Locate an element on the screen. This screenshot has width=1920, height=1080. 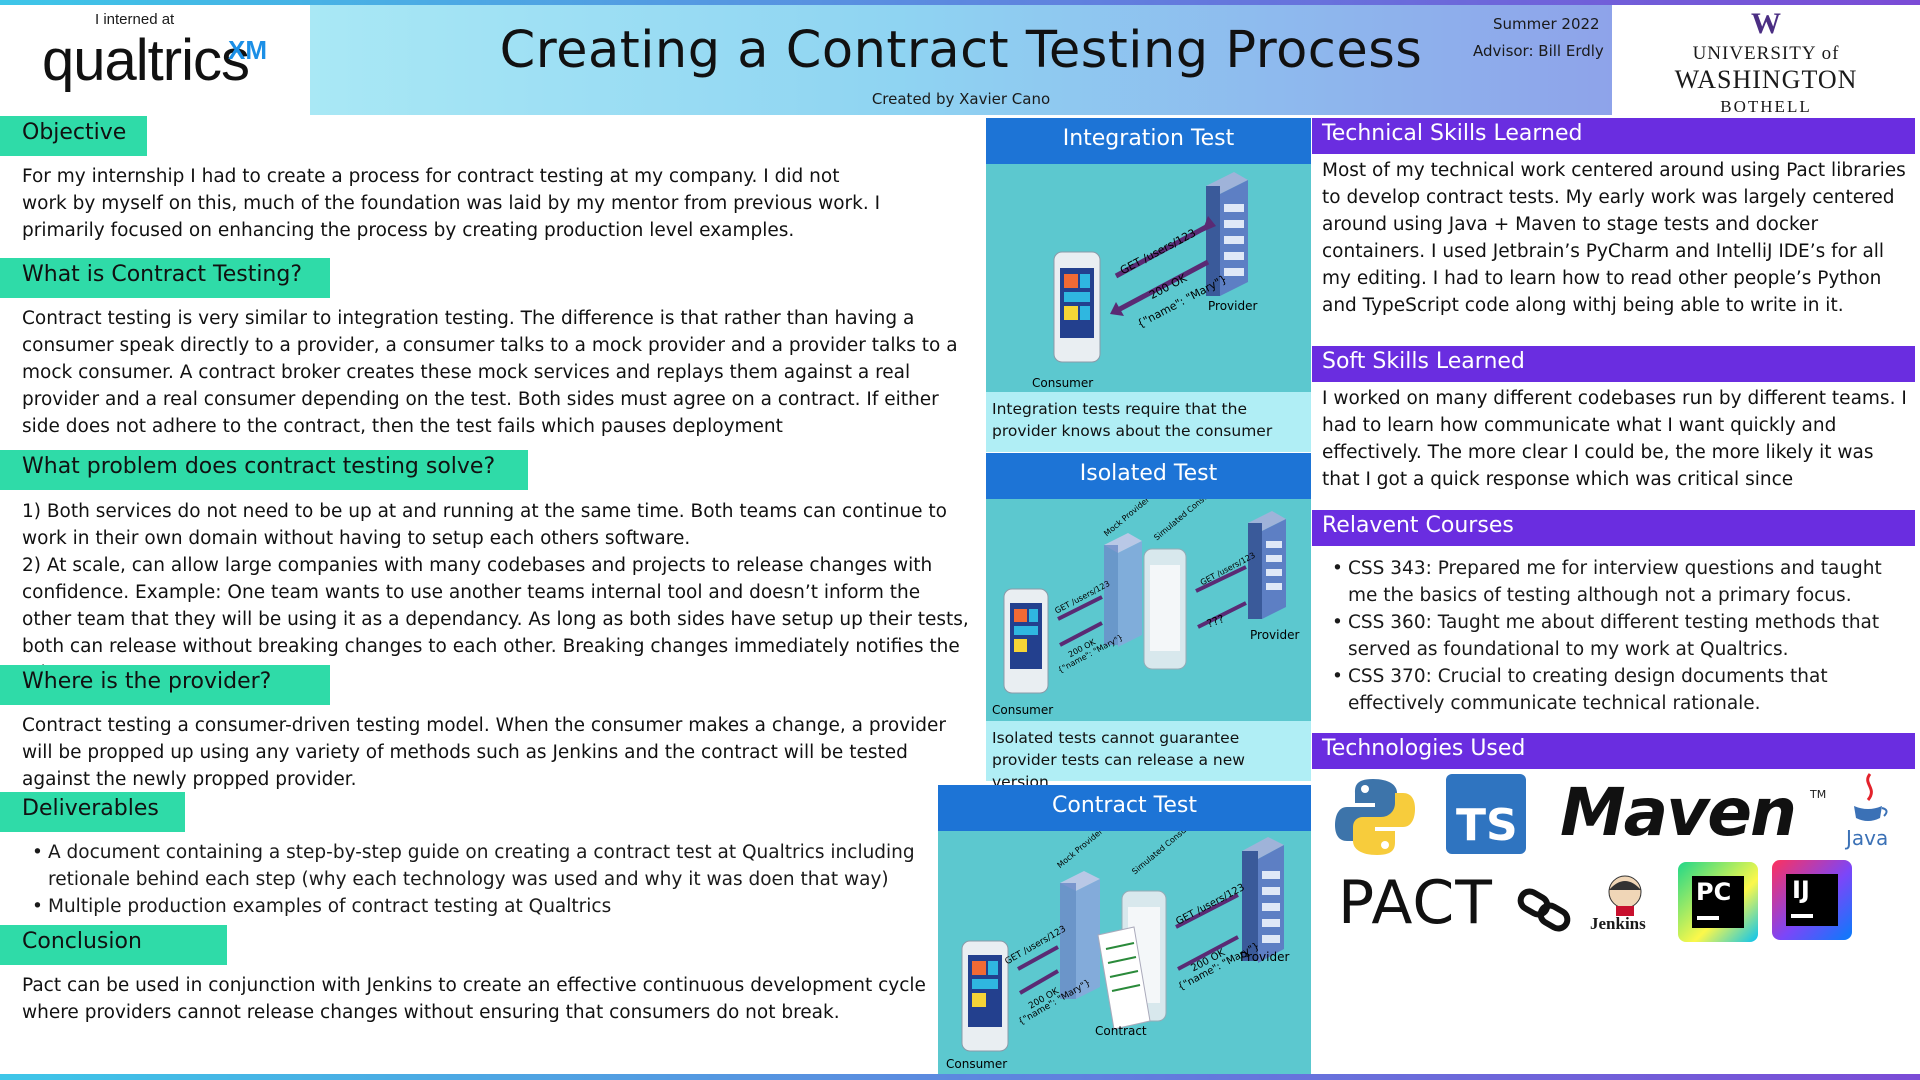
pact-logo: PACT is located at coordinates (1454, 903).